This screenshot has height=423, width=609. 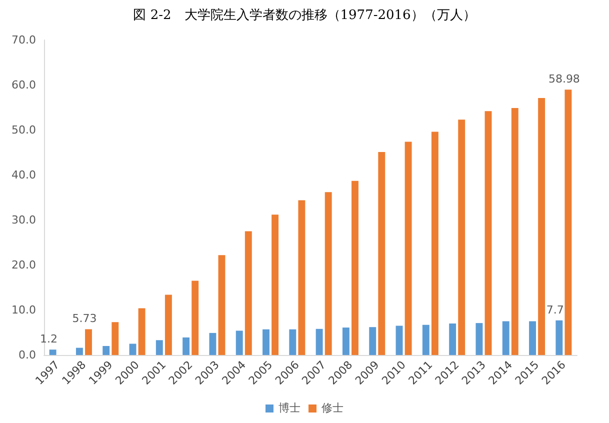 I want to click on legend-label: 修士, so click(x=333, y=408).